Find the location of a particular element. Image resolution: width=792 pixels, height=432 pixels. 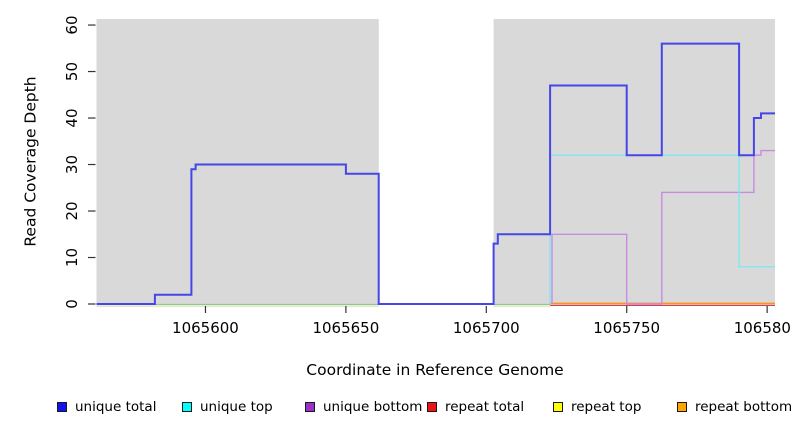

unique-top-swatch-icon is located at coordinates (187, 407).